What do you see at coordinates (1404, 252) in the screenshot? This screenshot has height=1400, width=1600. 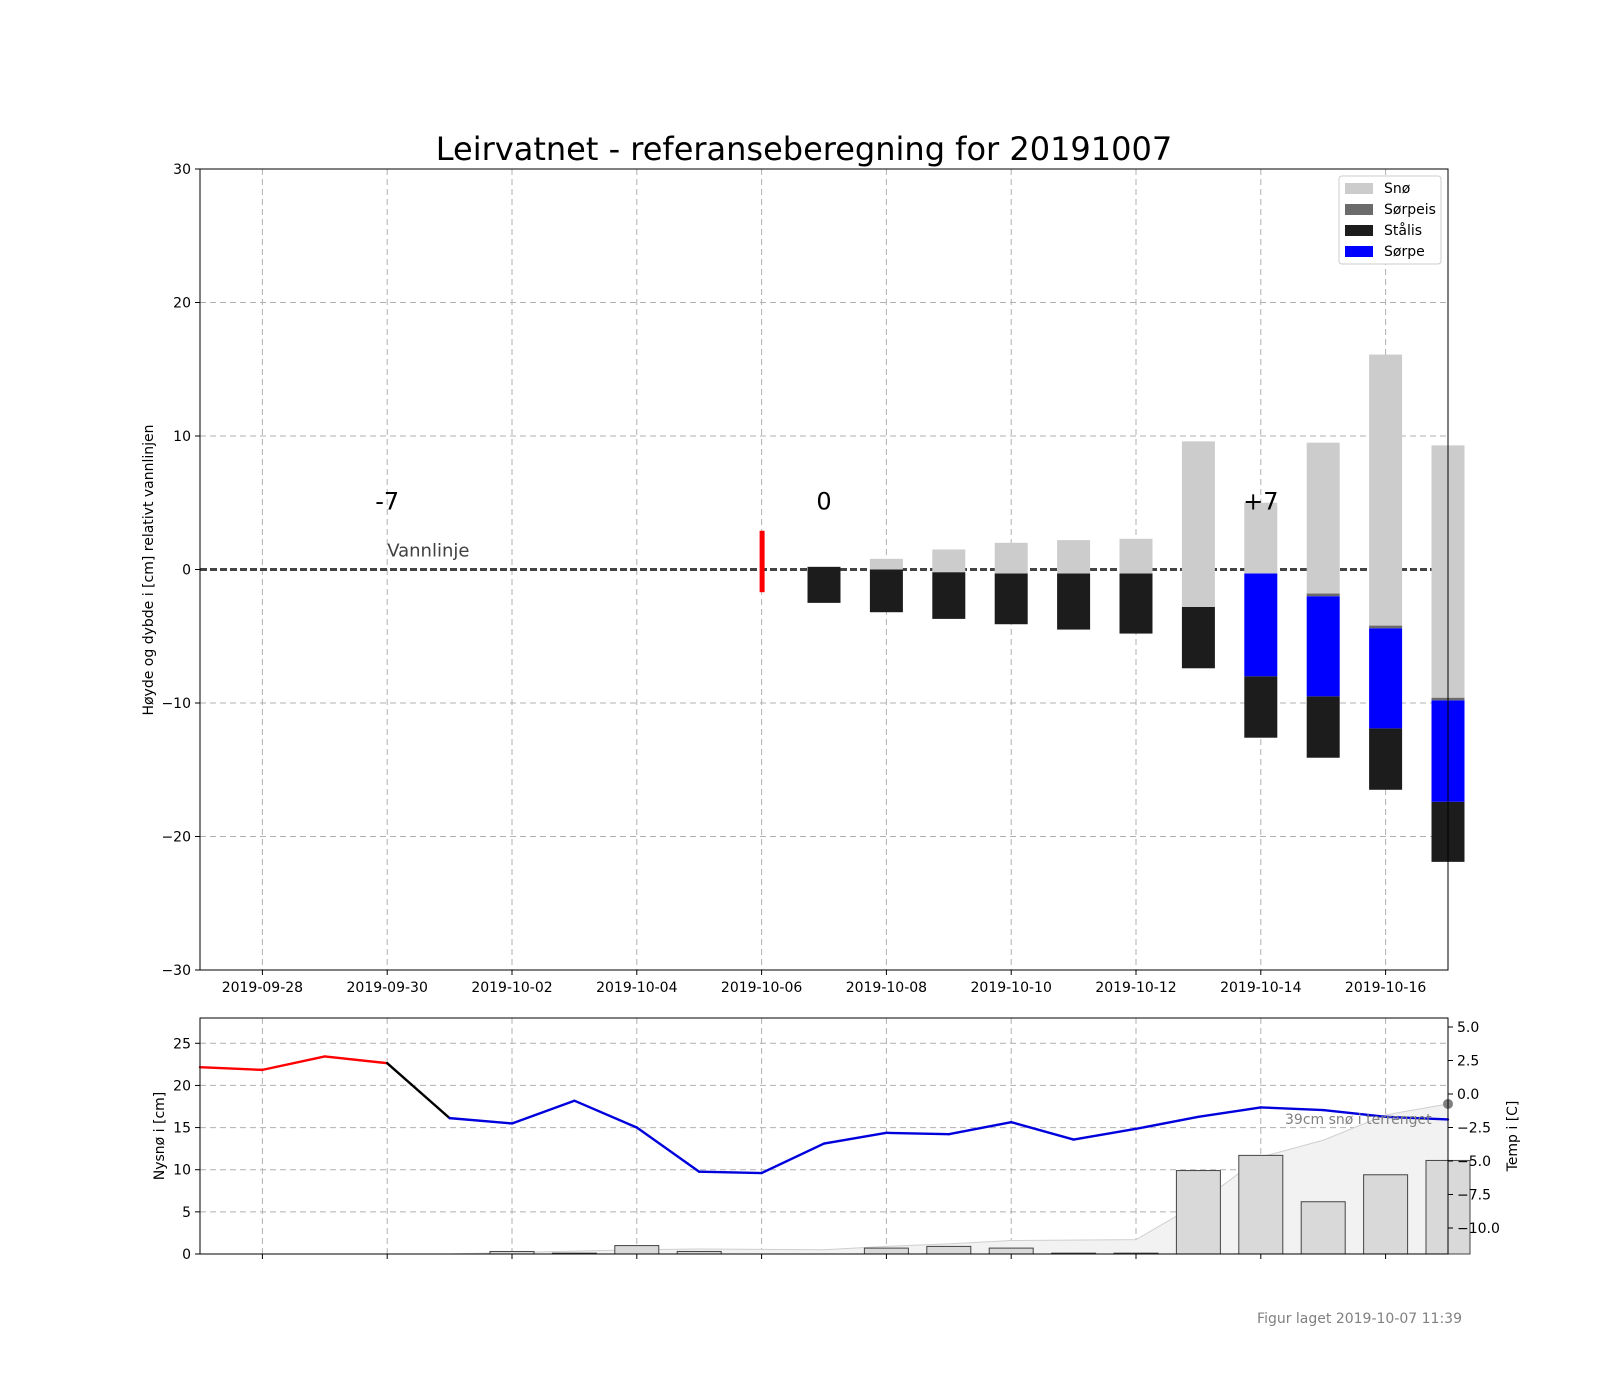 I see `legend-label-sorpe: Sørpe` at bounding box center [1404, 252].